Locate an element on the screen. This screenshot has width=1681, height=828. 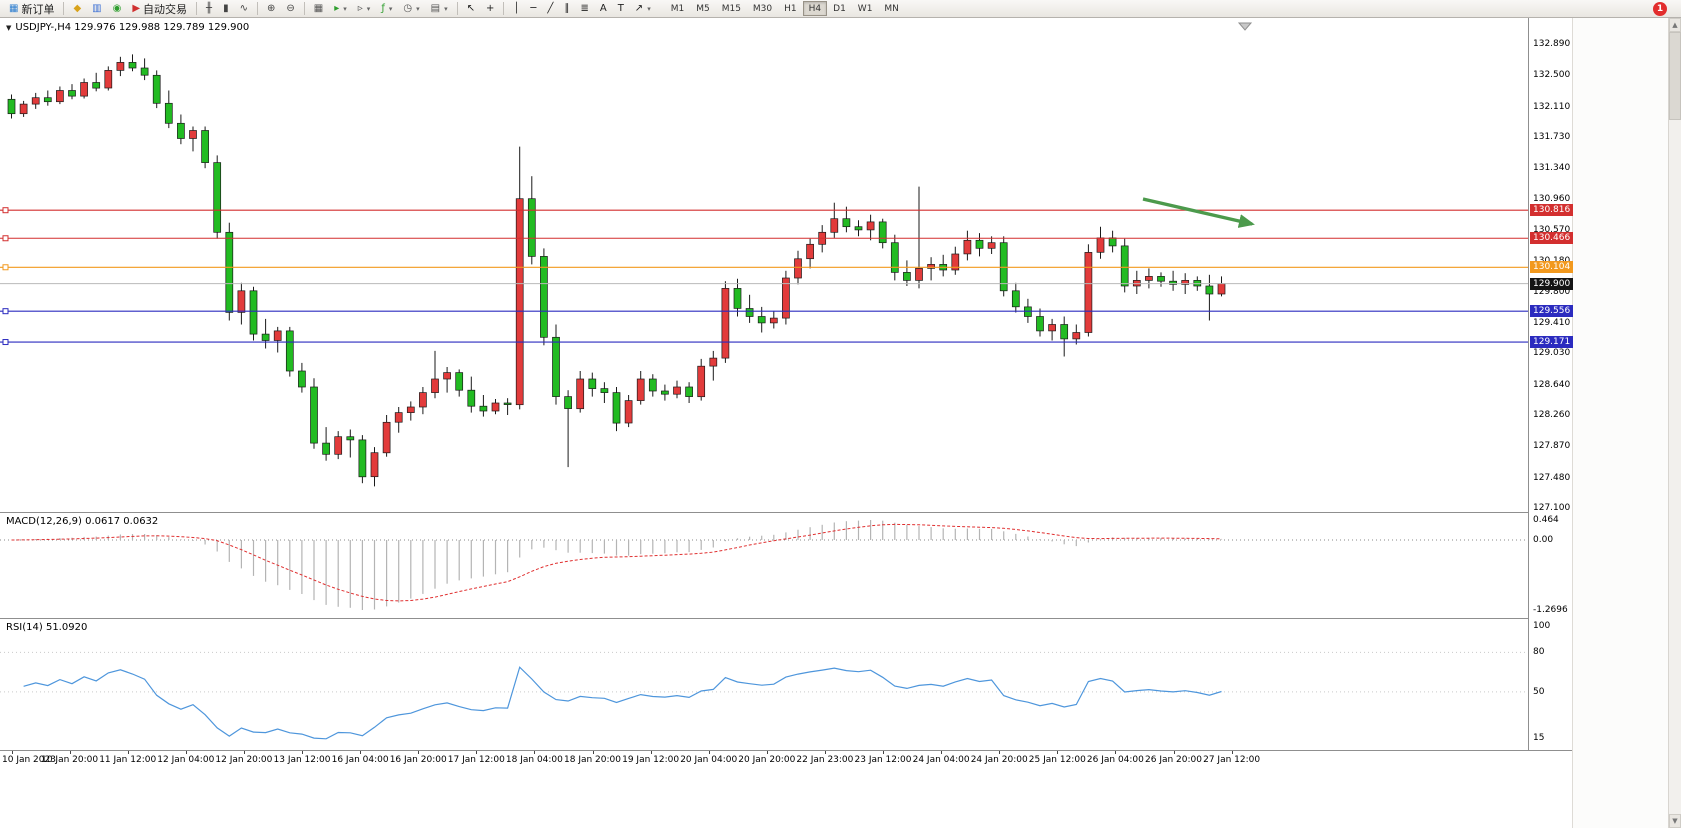
timeframe-m1-button: M1 is located at coordinates (678, 8).